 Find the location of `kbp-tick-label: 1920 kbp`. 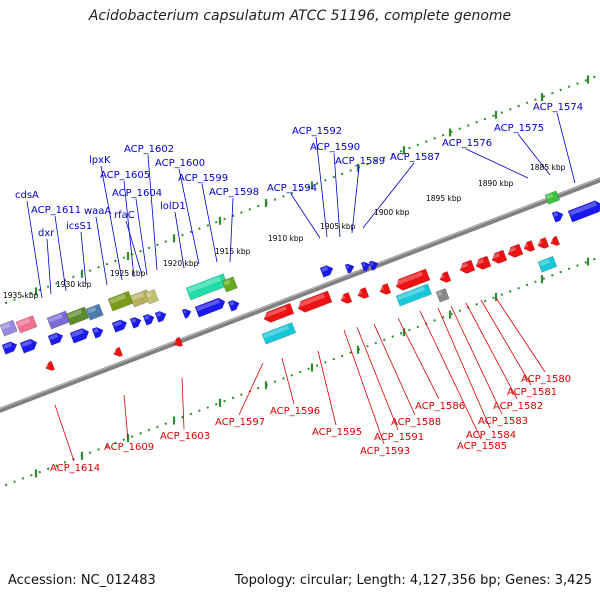

kbp-tick-label: 1920 kbp is located at coordinates (181, 263).